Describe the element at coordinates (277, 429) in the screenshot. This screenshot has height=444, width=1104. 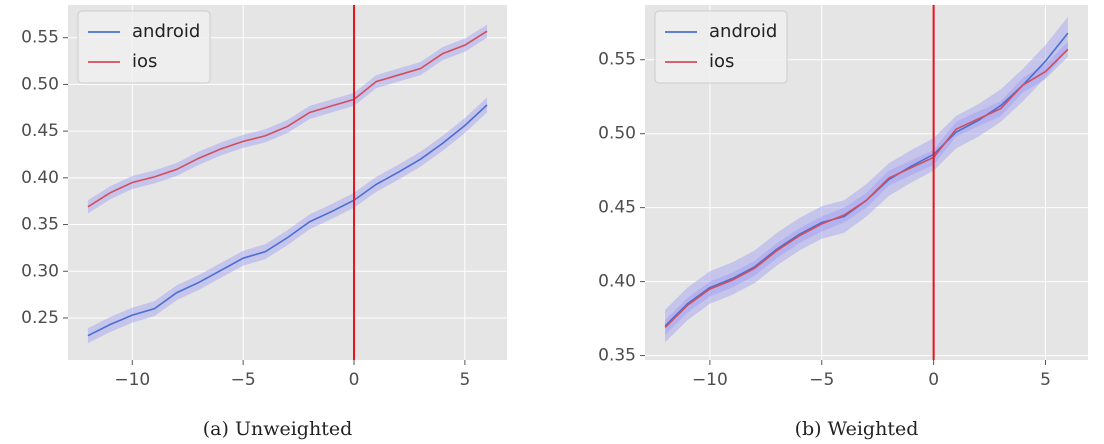
I see `caption: (a) Unweighted` at that location.